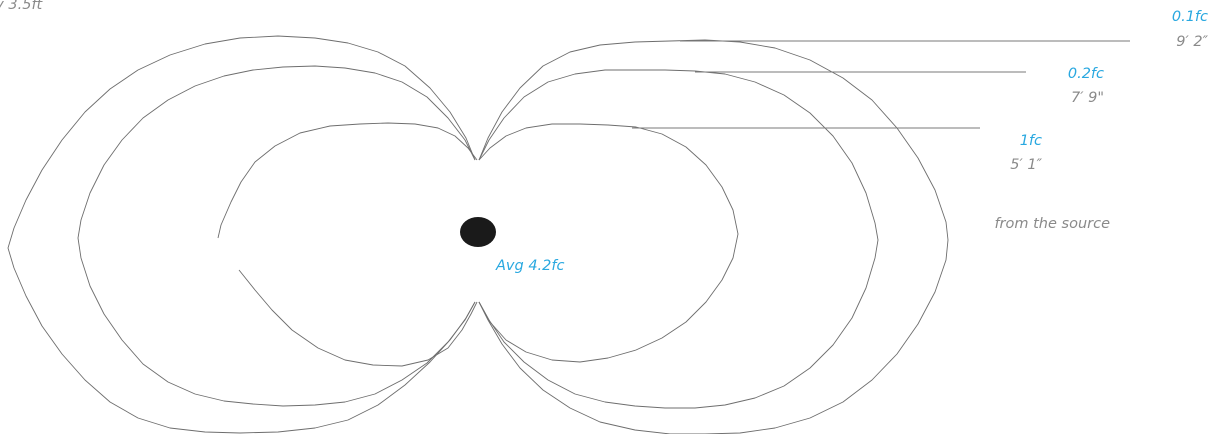  Describe the element at coordinates (1086, 74) in the screenshot. I see `contour-1-illuminance: 0.2fc` at that location.